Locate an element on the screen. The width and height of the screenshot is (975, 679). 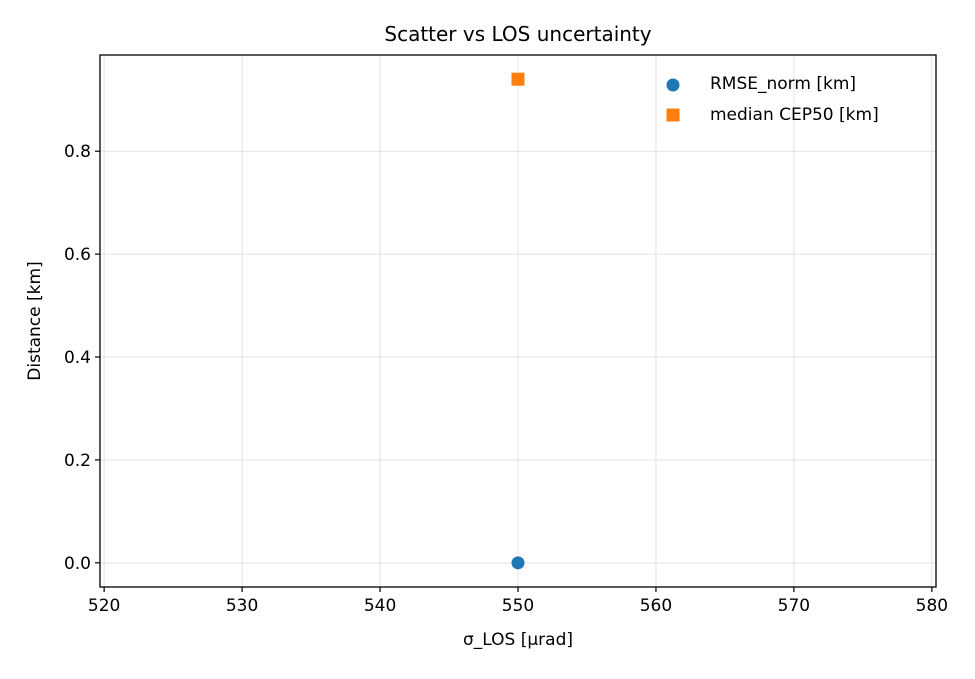
legend-marker-rmse is located at coordinates (673, 85).